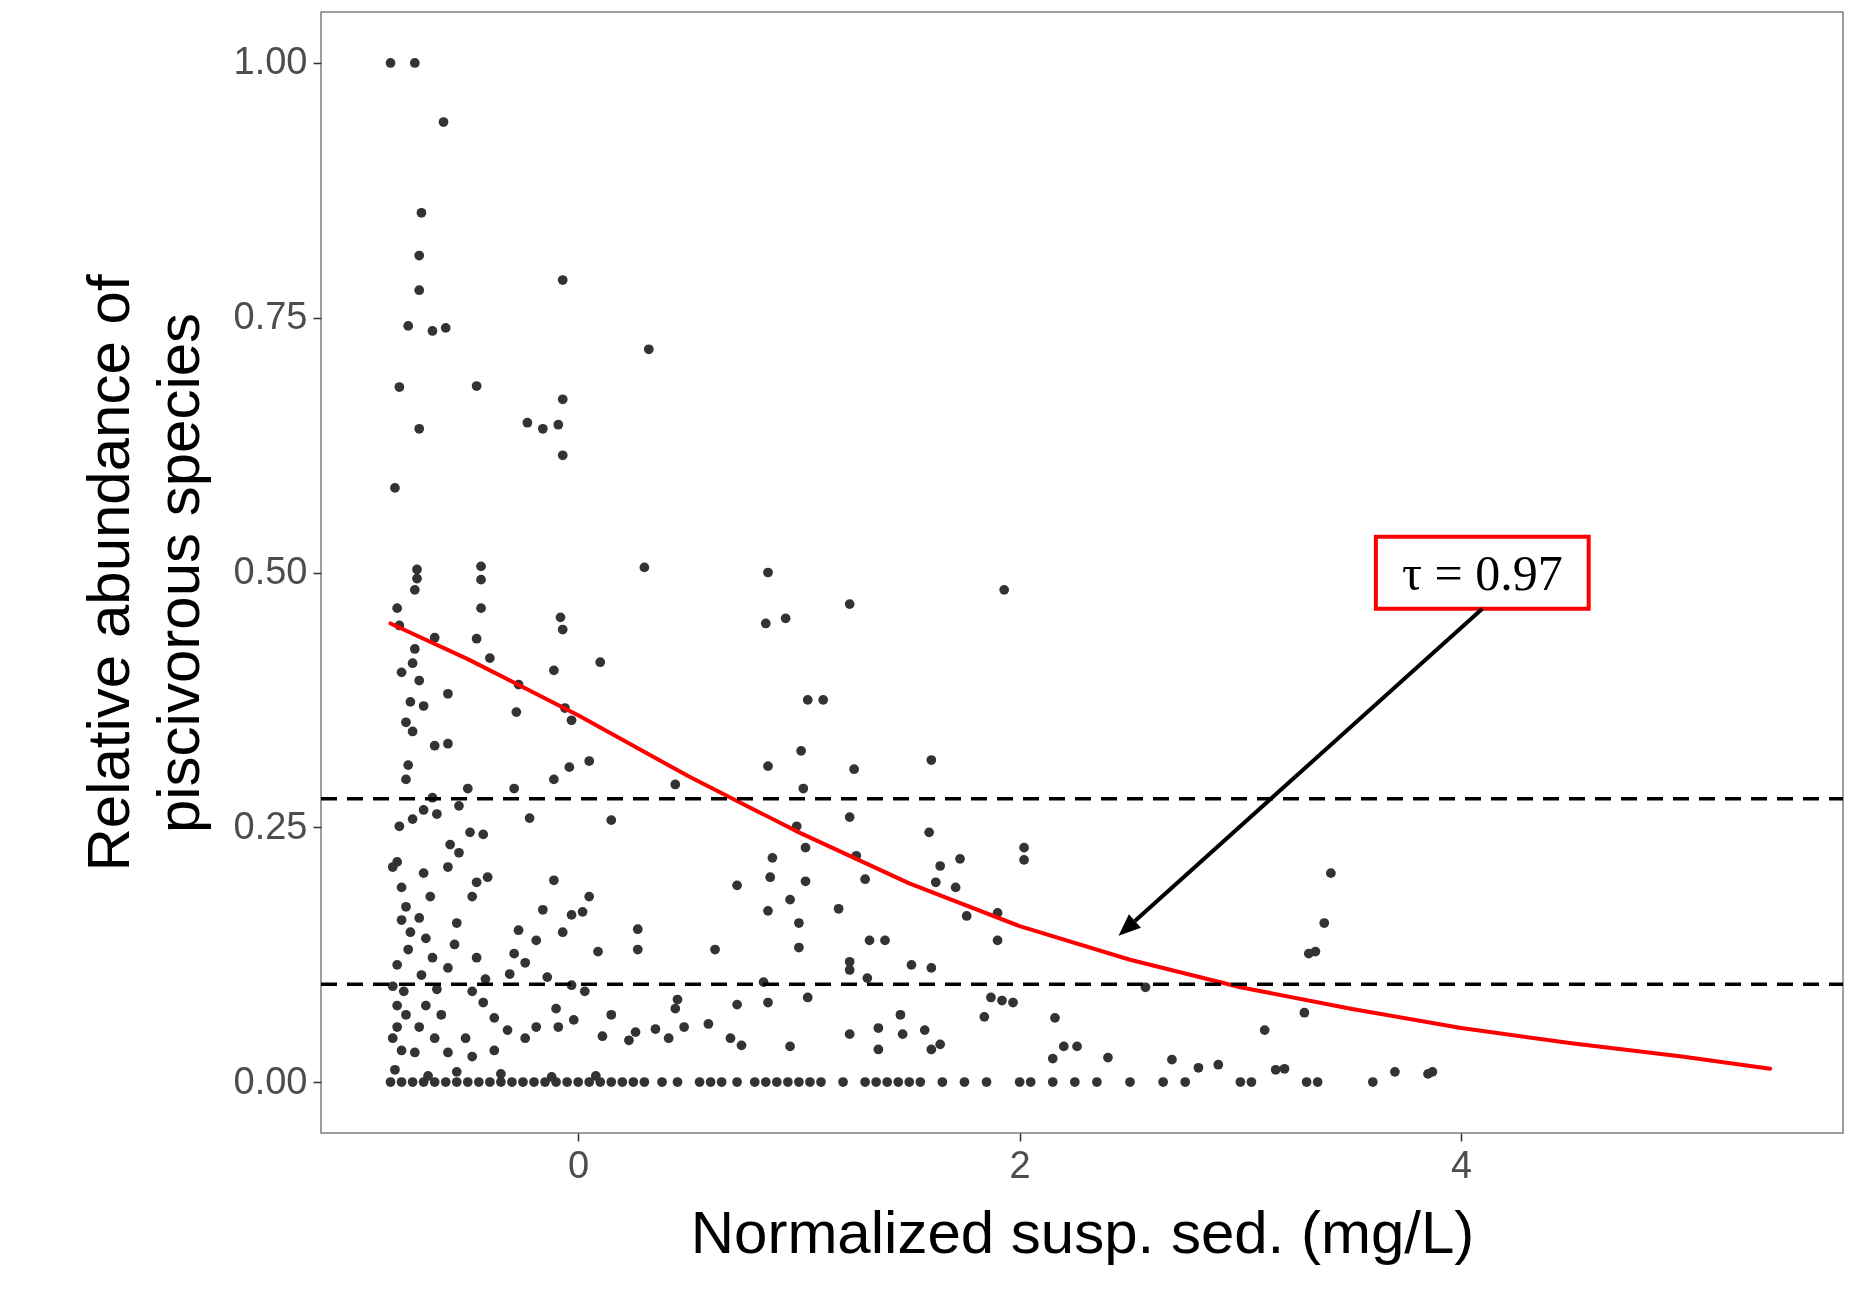  What do you see at coordinates (1482, 572) in the screenshot?
I see `annotation: τ = 0.97` at bounding box center [1482, 572].